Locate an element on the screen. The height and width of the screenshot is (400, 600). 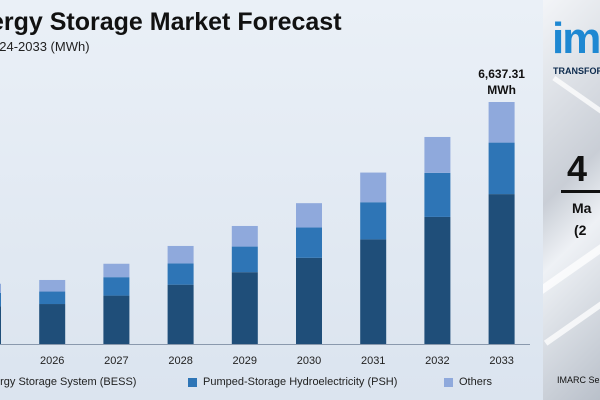
logo-tagline: TRANSFORM is located at coordinates (576, 71).